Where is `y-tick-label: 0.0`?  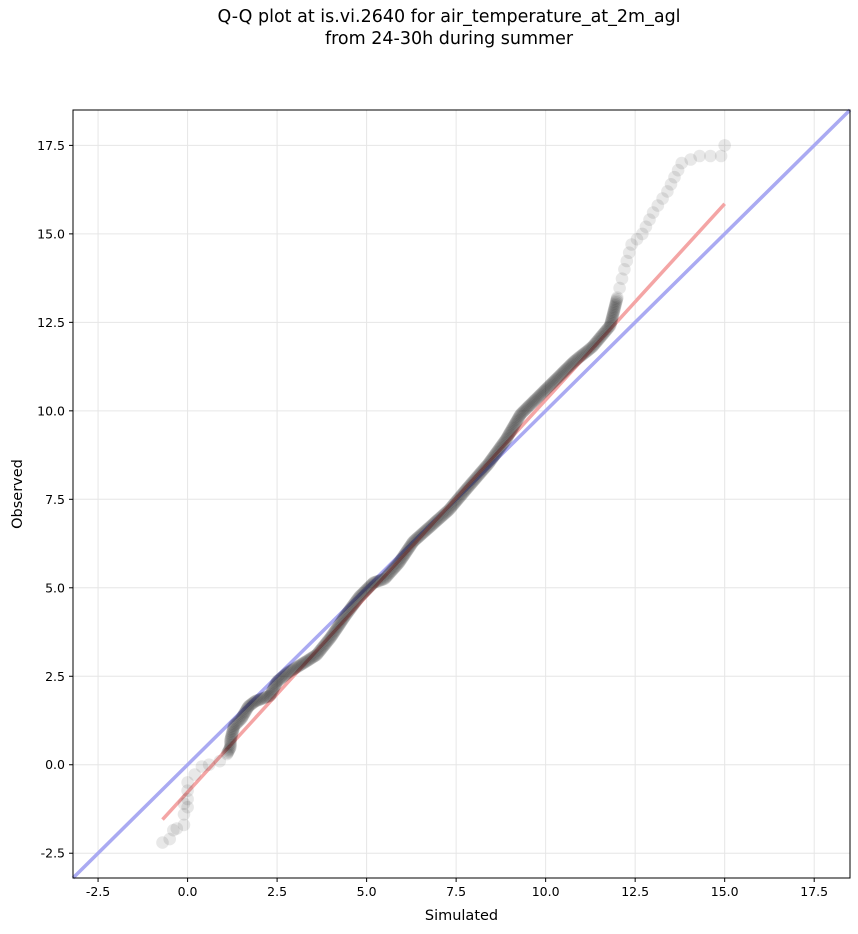
y-tick-label: 0.0 is located at coordinates (55, 764).